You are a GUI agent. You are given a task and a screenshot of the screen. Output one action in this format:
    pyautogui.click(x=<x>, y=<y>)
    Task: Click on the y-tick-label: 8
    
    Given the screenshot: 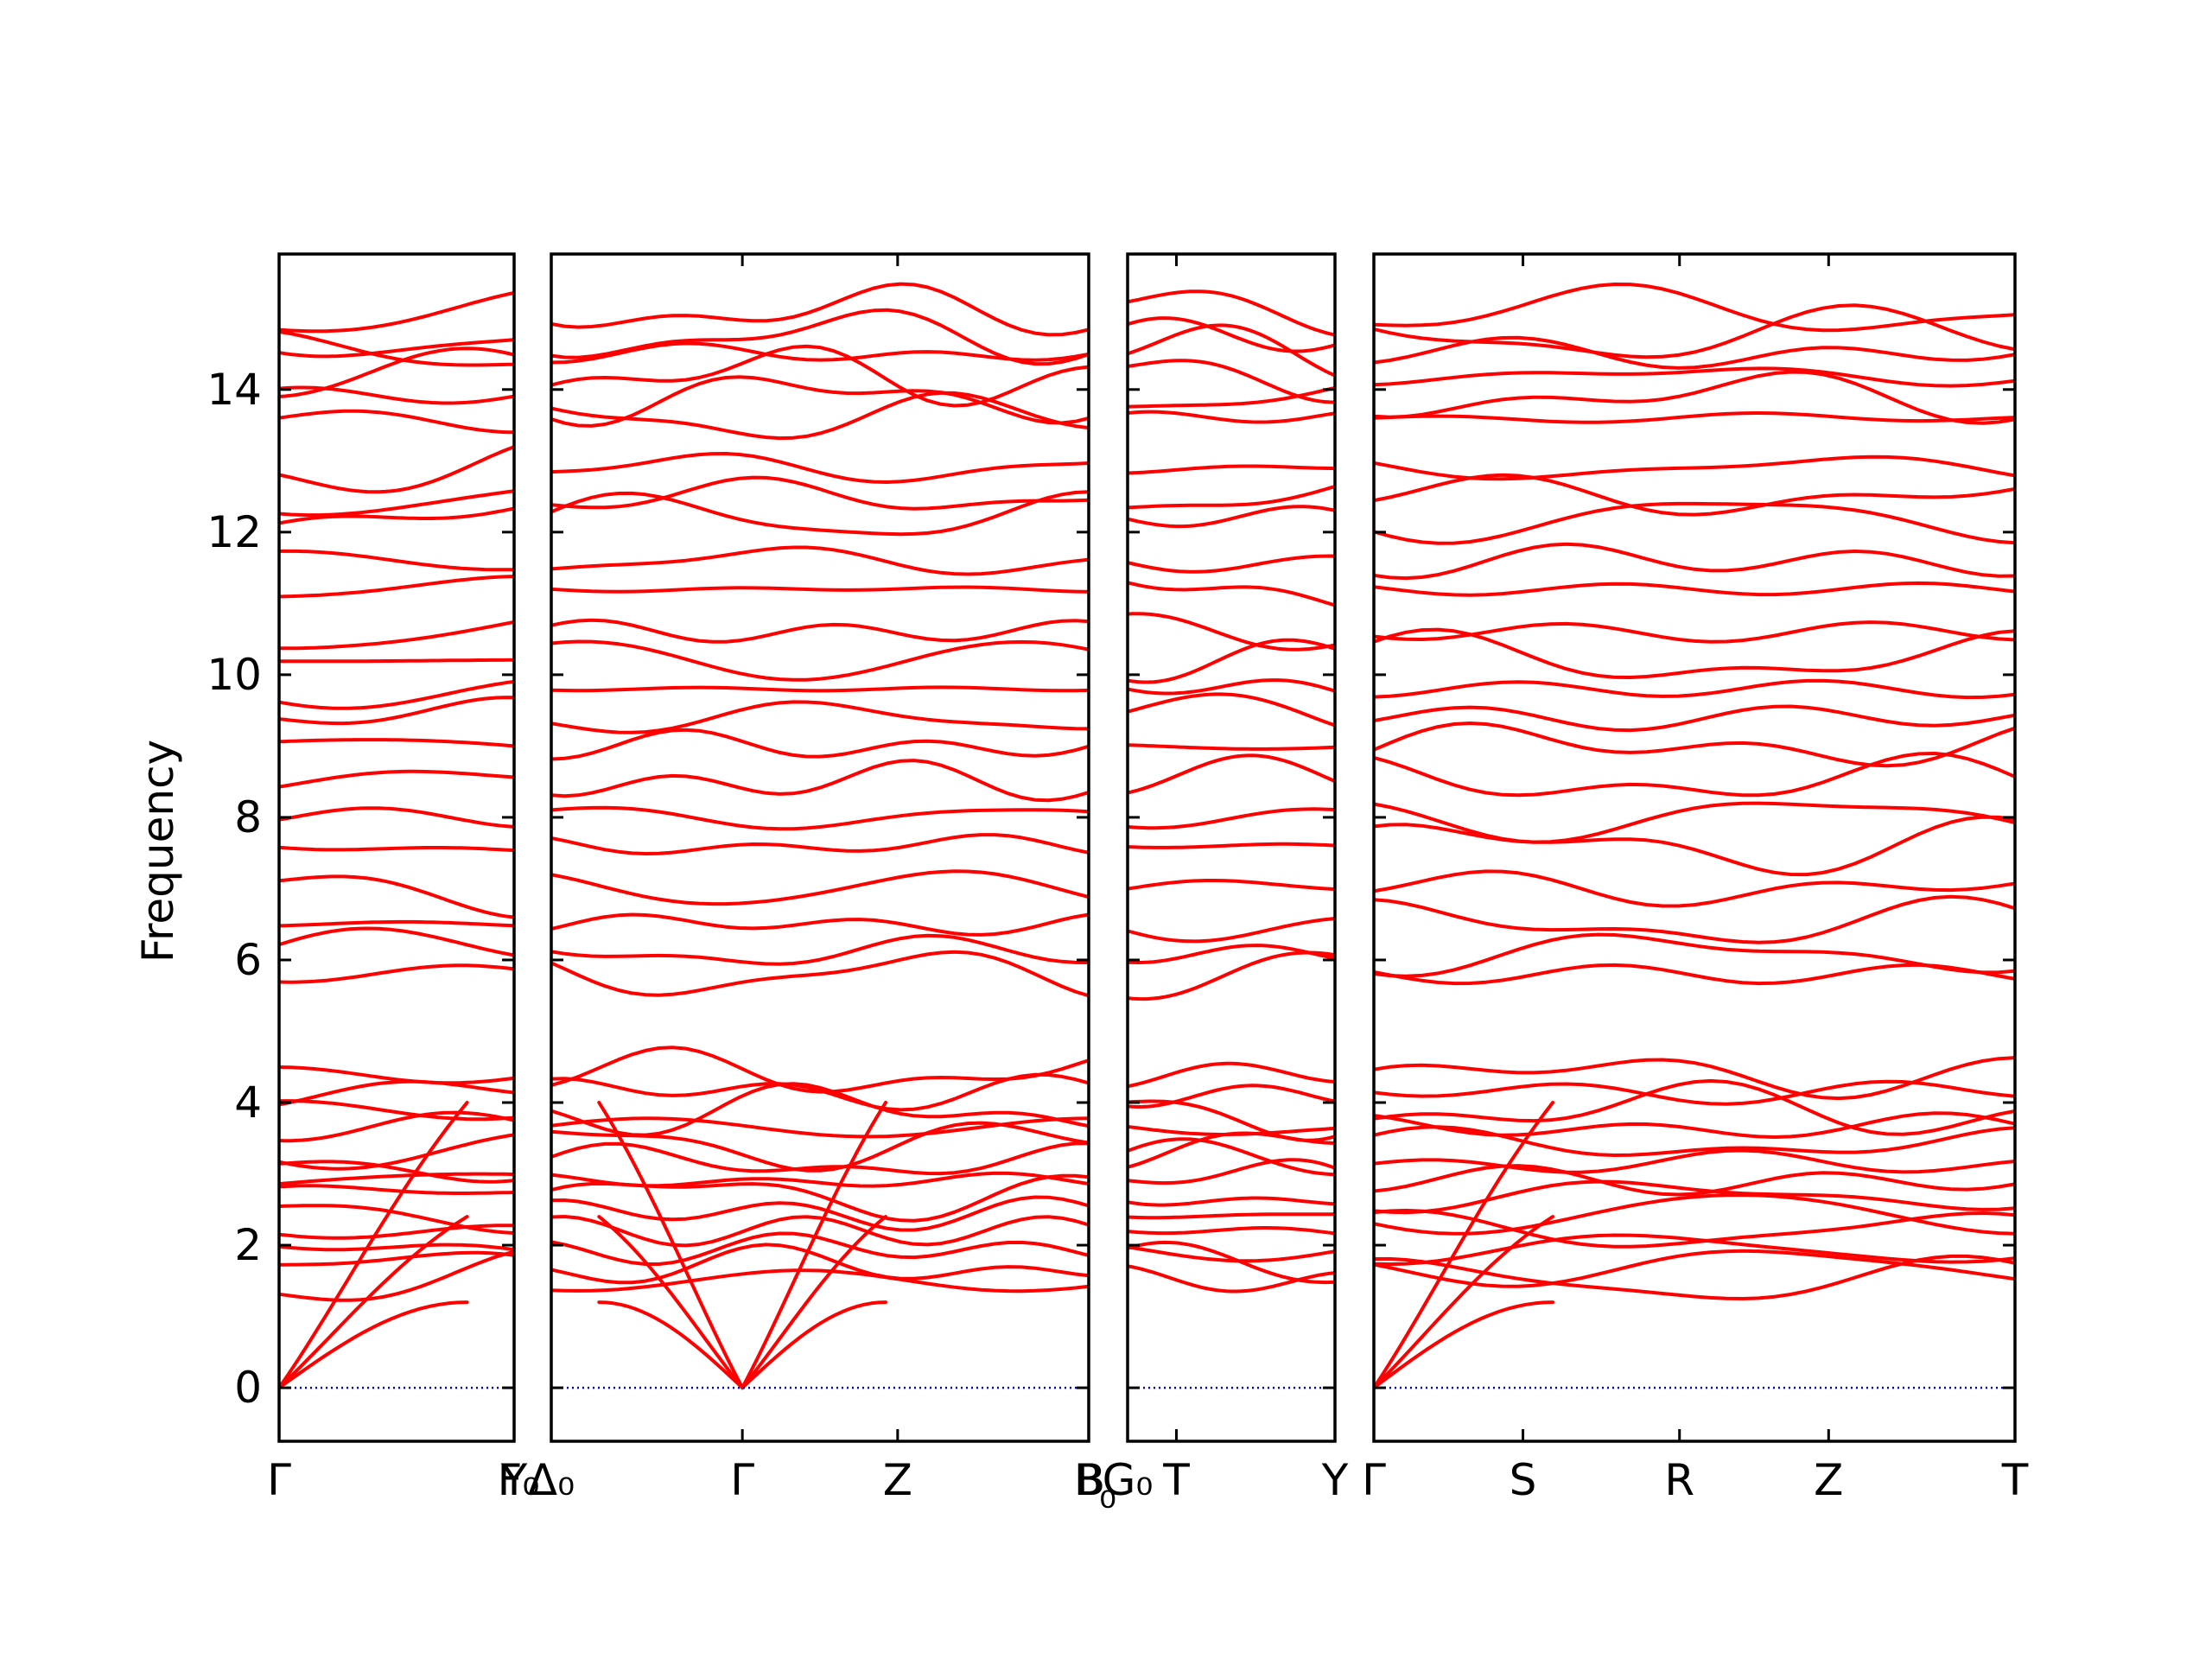 What is the action you would take?
    pyautogui.click(x=248, y=817)
    